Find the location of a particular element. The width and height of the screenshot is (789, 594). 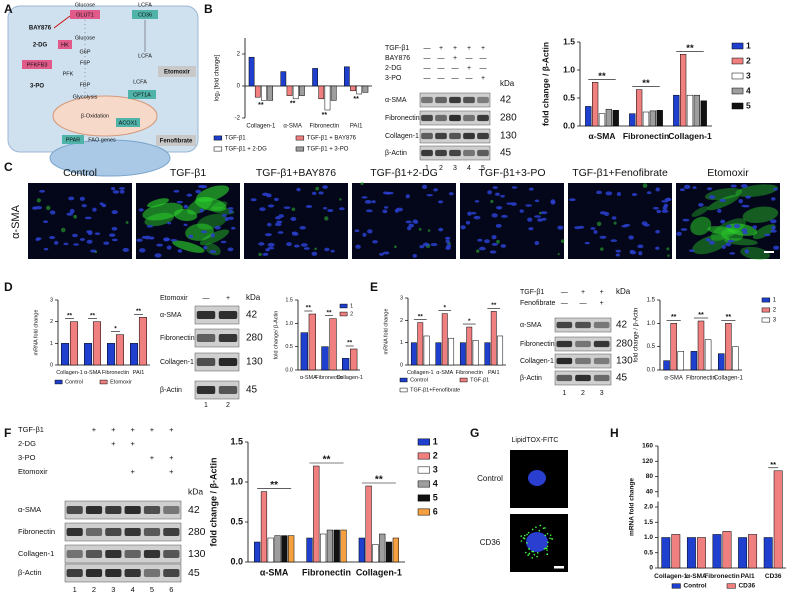

label: LCFA is located at coordinates (145, 56).